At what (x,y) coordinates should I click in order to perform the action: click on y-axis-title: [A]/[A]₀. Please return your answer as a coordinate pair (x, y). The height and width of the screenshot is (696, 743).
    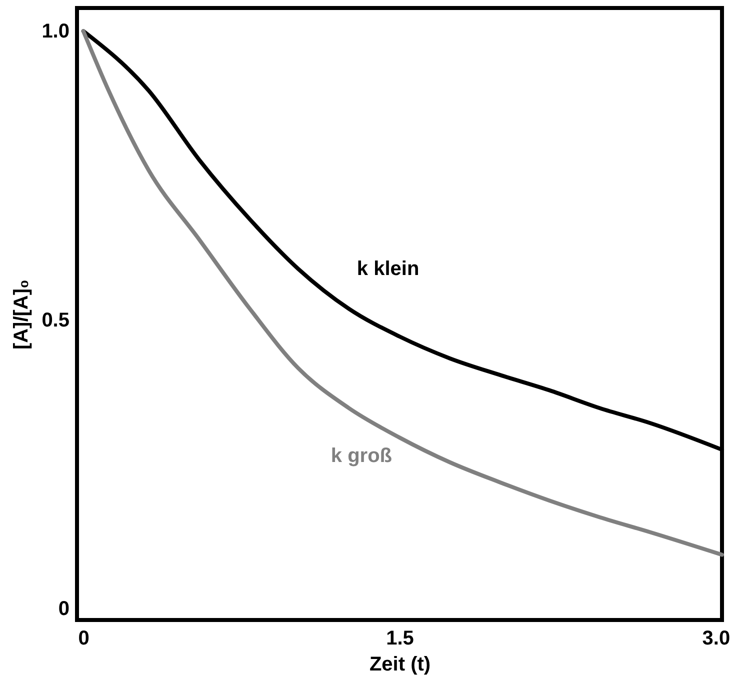
    Looking at the image, I should click on (21, 314).